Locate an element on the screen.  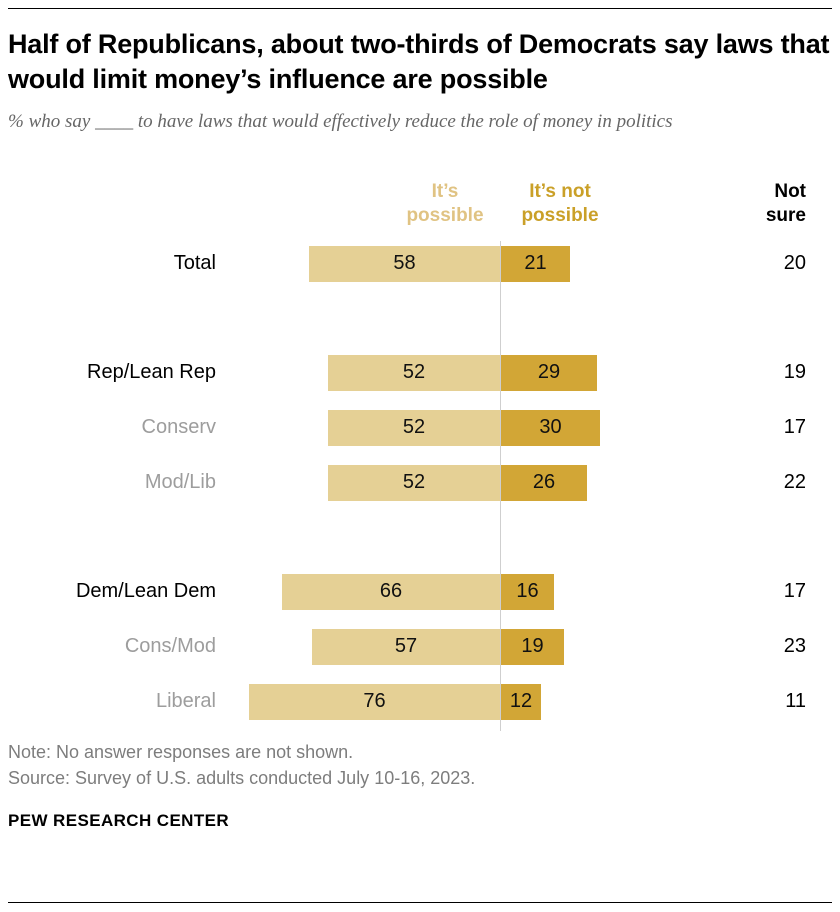
not-possible-bar: 12 is located at coordinates (521, 701).